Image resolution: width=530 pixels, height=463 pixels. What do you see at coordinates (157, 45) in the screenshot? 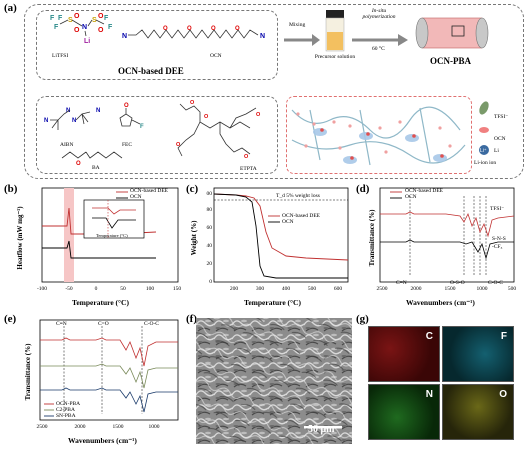
I see `ocn-dee-box` at bounding box center [157, 45].